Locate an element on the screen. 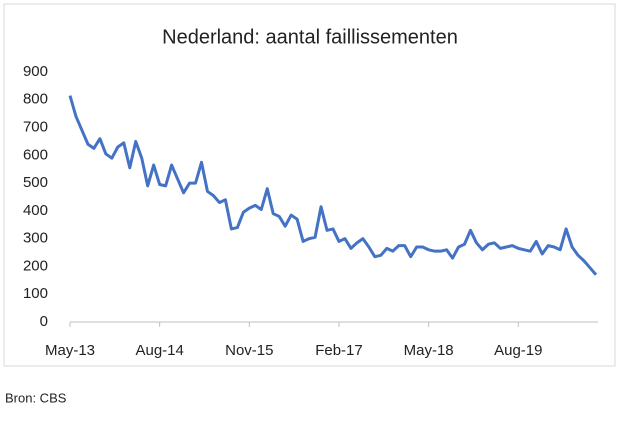  x-tick-label: May-13 is located at coordinates (70, 350).